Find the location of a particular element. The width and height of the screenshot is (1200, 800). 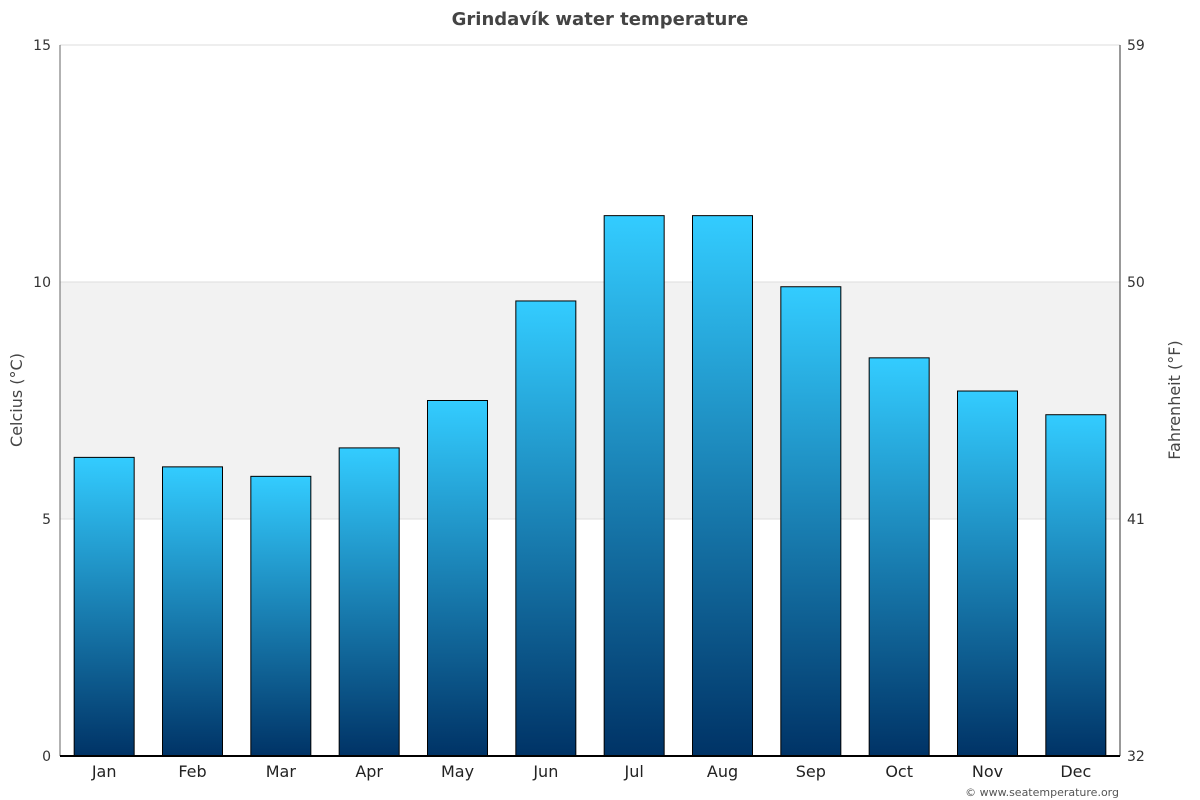

x-tick-label: Mar is located at coordinates (281, 771).